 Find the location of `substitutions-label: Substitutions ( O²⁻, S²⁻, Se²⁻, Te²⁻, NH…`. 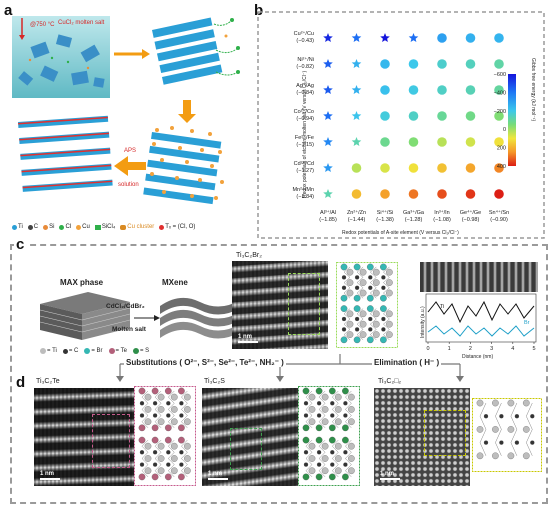

substitutions-label: Substitutions ( O²⁻, S²⁻, Se²⁻, Te²⁻, NH… is located at coordinates (205, 362).